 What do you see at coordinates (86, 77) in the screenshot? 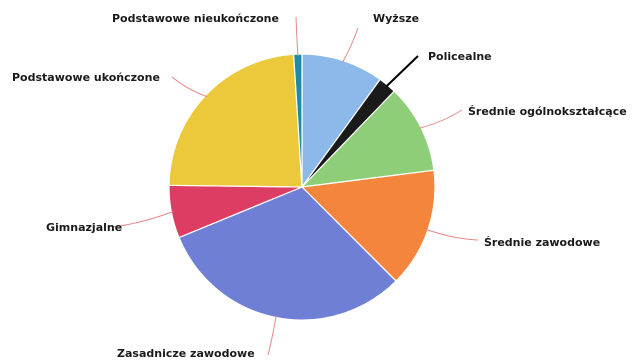
I see `label-podstawowe-ukonczone: Podstawowe ukończone` at bounding box center [86, 77].